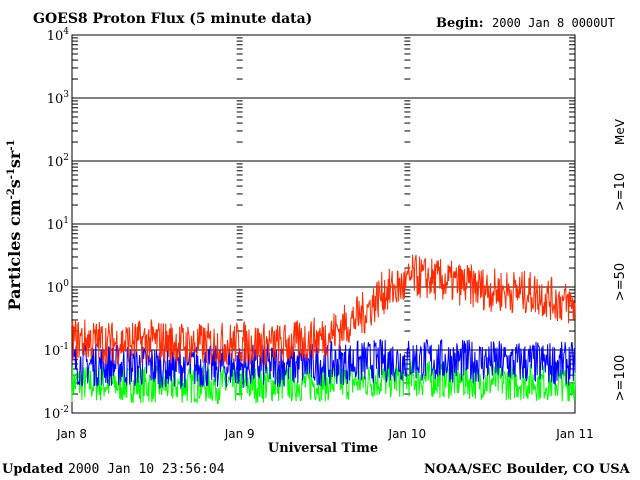 This screenshot has width=640, height=480. What do you see at coordinates (574, 434) in the screenshot?
I see `x-tick-label: Jan 11` at bounding box center [574, 434].